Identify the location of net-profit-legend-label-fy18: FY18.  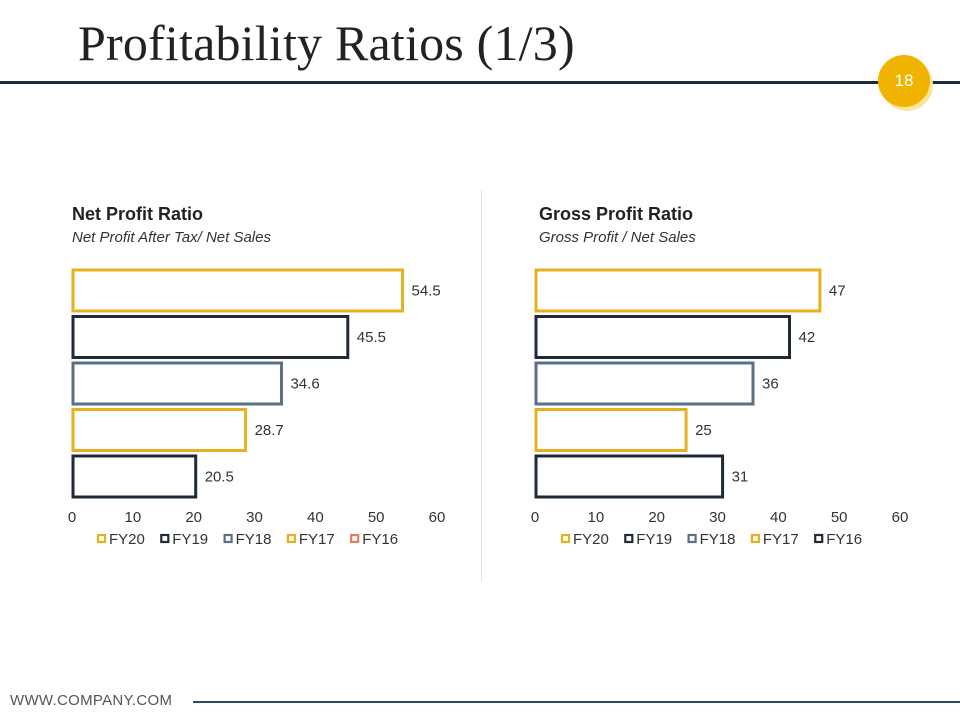
(254, 539).